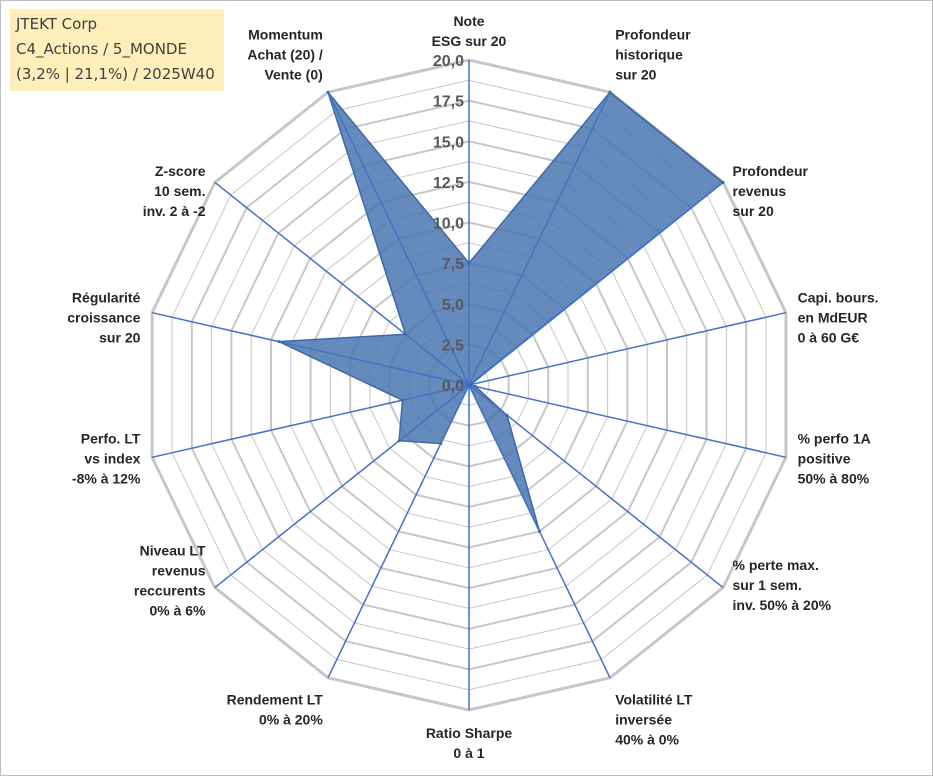 This screenshot has height=776, width=933. I want to click on title-line-3: (3,2% | 21,1%) / 2025W40, so click(115, 74).